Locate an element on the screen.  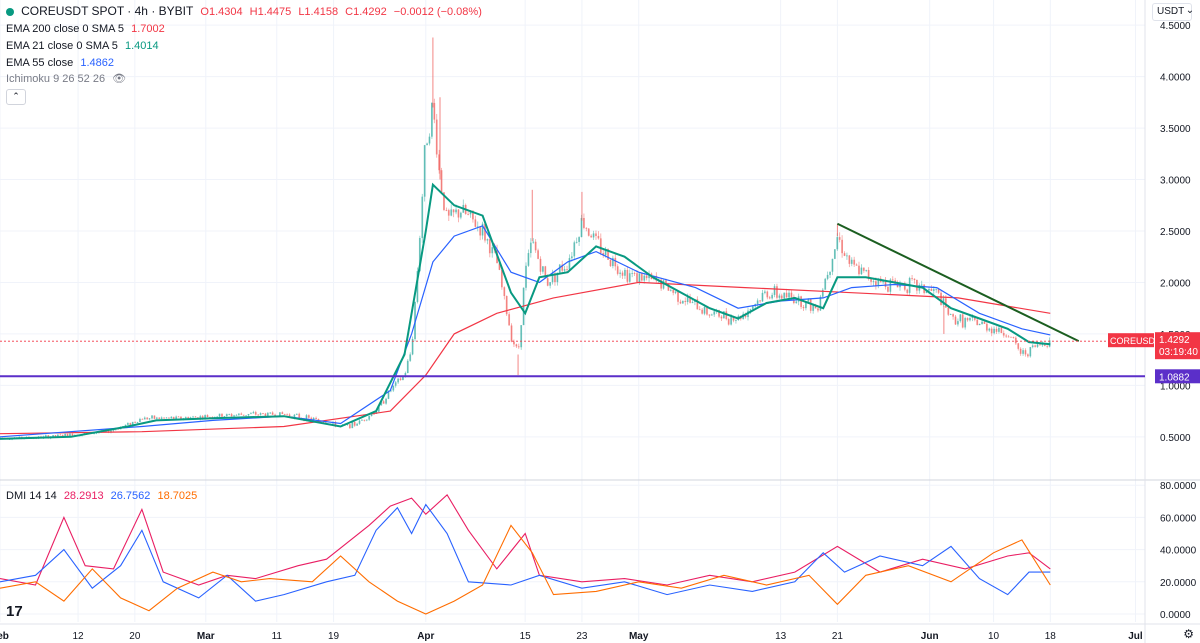
y-tick-label: 3.0000 is located at coordinates (1175, 181).